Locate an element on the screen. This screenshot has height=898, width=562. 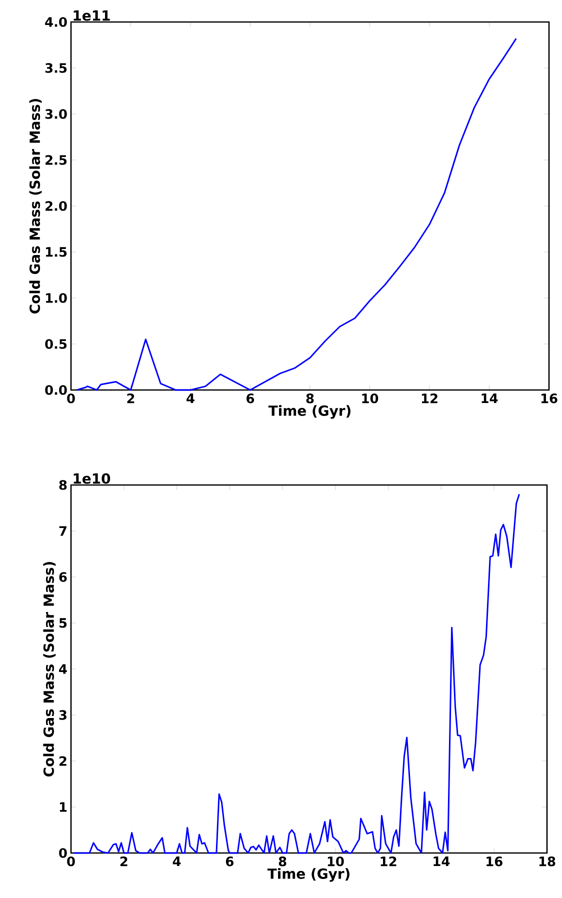
text: 1e11 is located at coordinates (92, 15).